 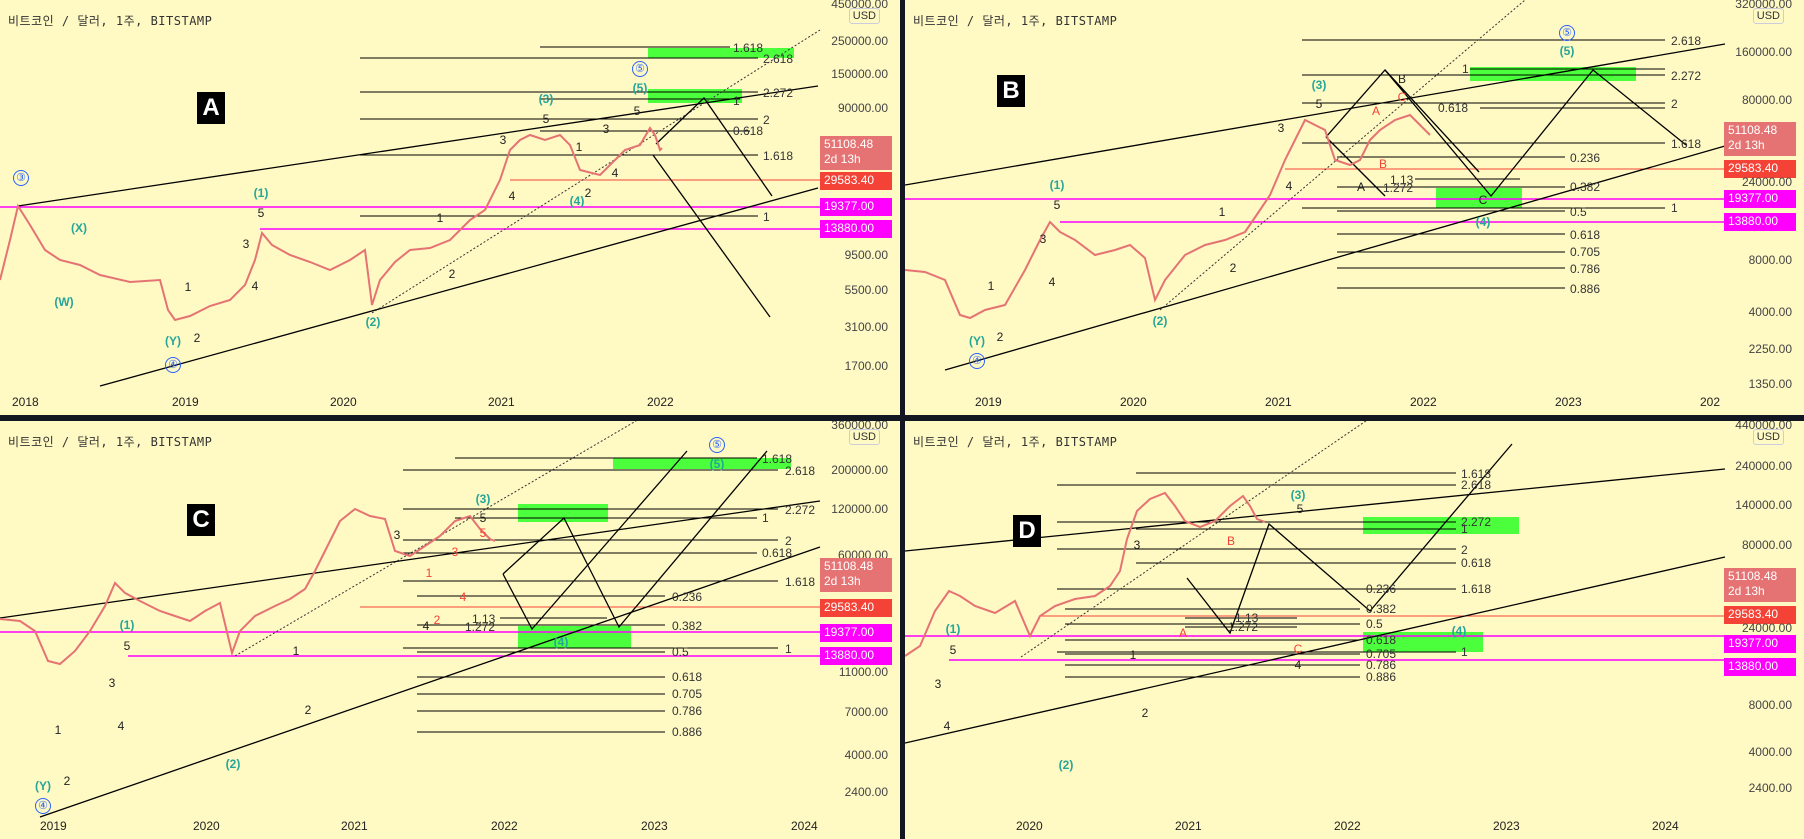 What do you see at coordinates (1763, 426) in the screenshot?
I see `y-tick: 440000.00` at bounding box center [1763, 426].